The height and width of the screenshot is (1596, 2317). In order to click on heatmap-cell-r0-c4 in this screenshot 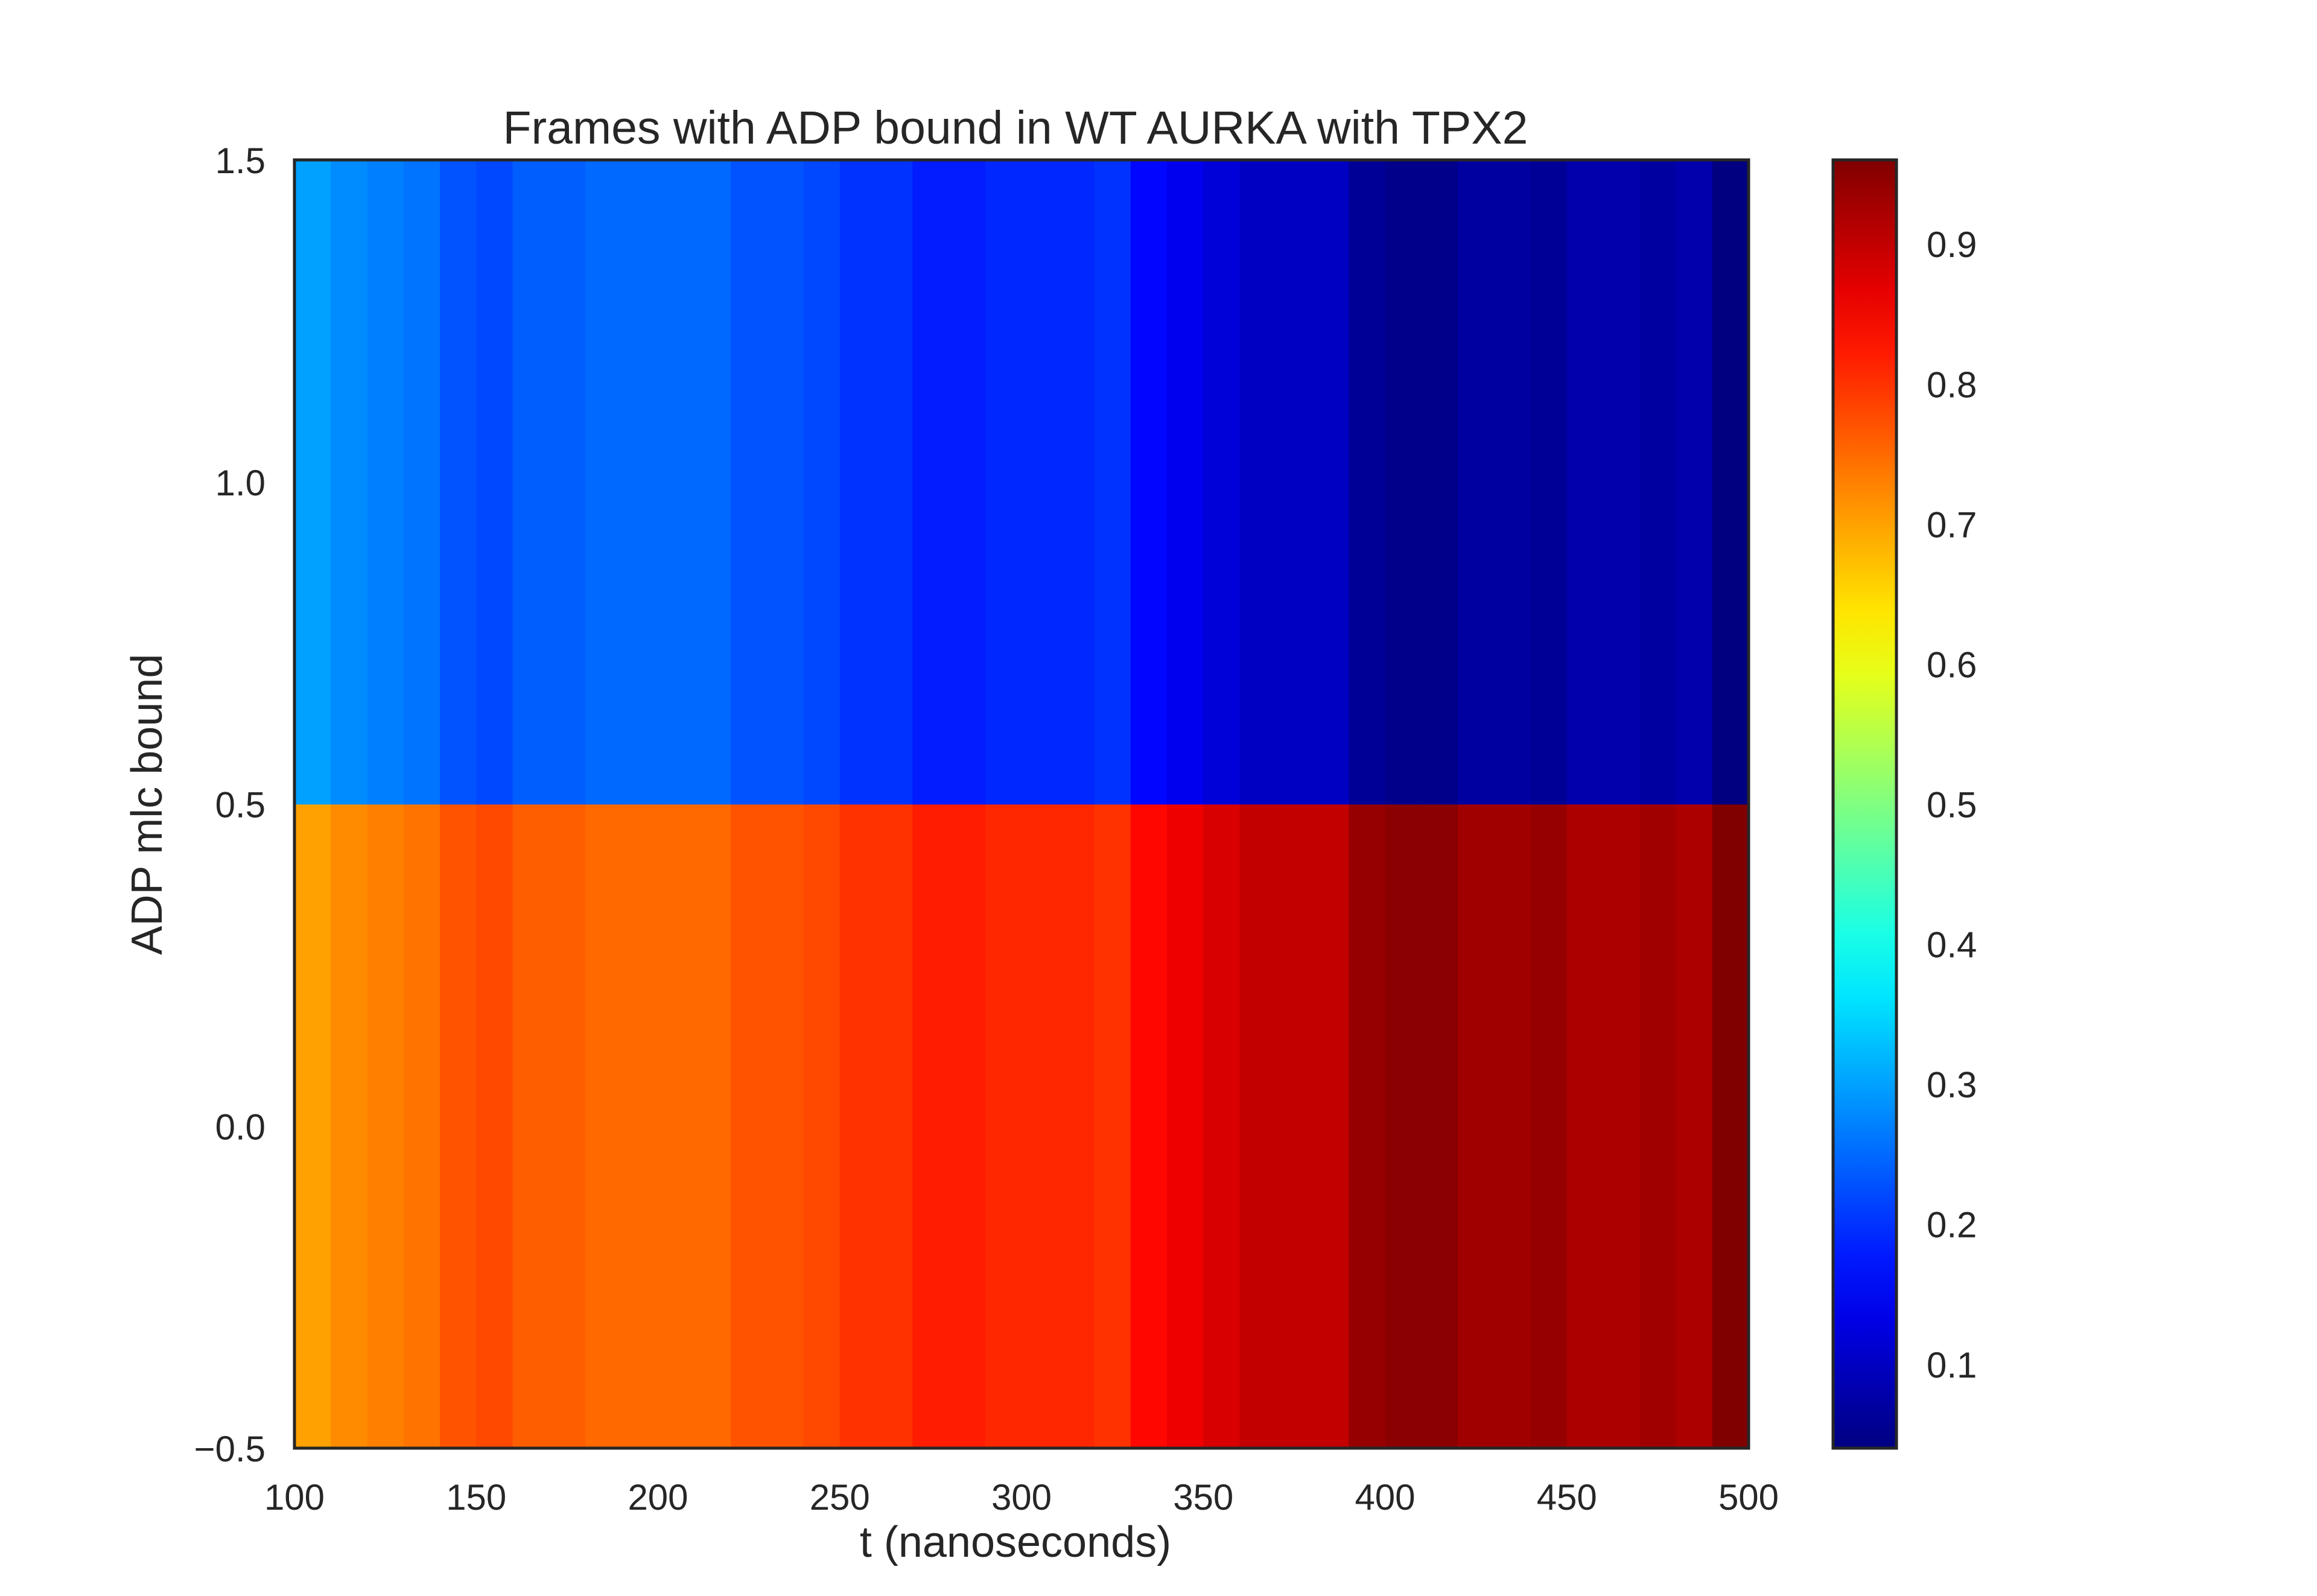, I will do `click(458, 1127)`.